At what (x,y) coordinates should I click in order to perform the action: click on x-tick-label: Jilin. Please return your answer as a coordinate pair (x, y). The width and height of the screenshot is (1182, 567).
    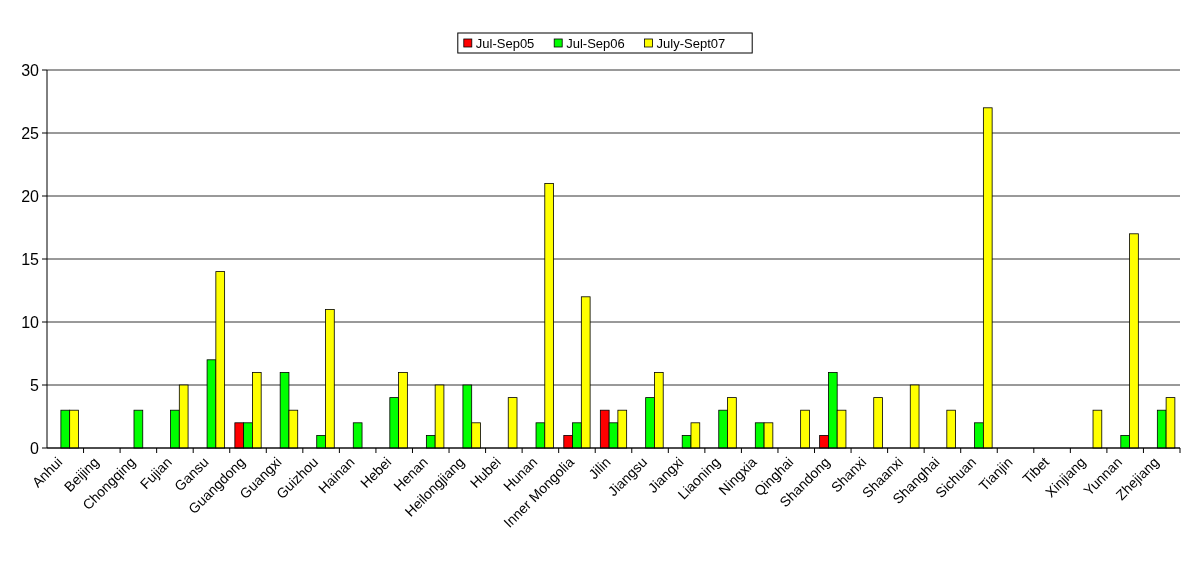
    Looking at the image, I should click on (599, 468).